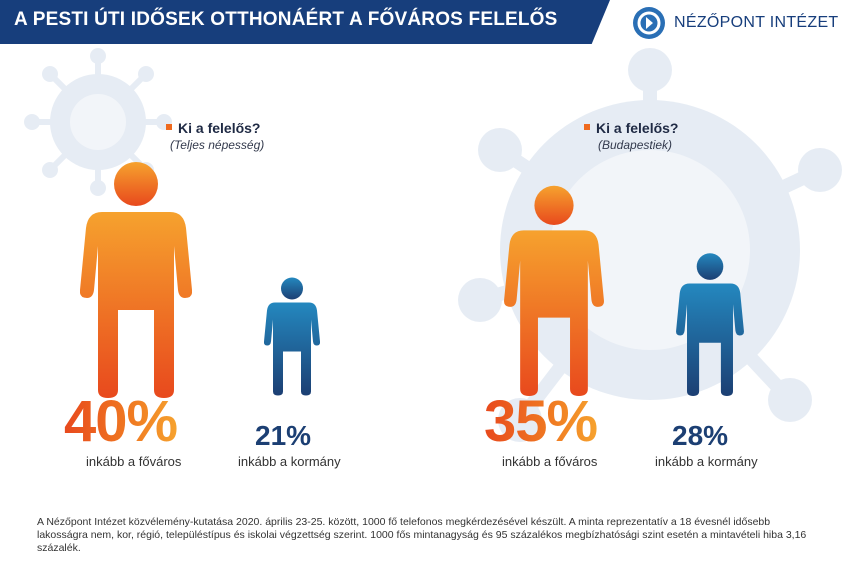 This screenshot has width=842, height=561. I want to click on person-icon-orange-right, so click(554, 290).